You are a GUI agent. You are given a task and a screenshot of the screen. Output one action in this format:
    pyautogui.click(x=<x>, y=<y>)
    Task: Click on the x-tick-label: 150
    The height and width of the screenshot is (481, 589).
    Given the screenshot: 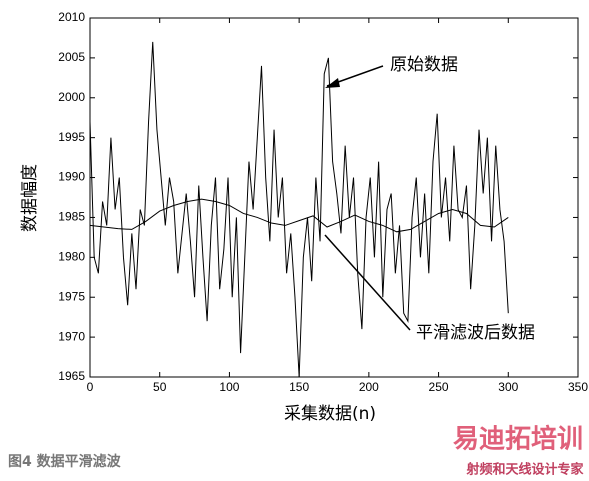 What is the action you would take?
    pyautogui.click(x=299, y=387)
    